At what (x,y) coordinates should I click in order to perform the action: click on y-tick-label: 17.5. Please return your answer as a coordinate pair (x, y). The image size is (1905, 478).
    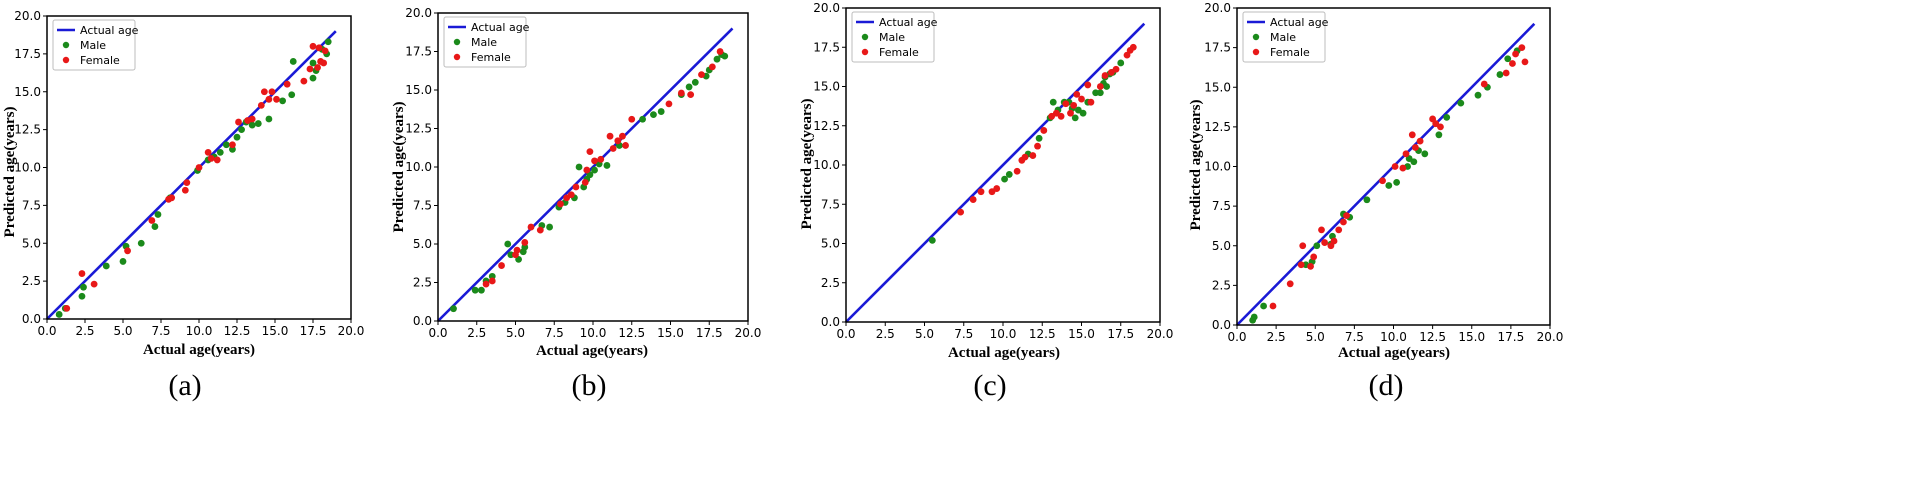
    Looking at the image, I should click on (826, 47).